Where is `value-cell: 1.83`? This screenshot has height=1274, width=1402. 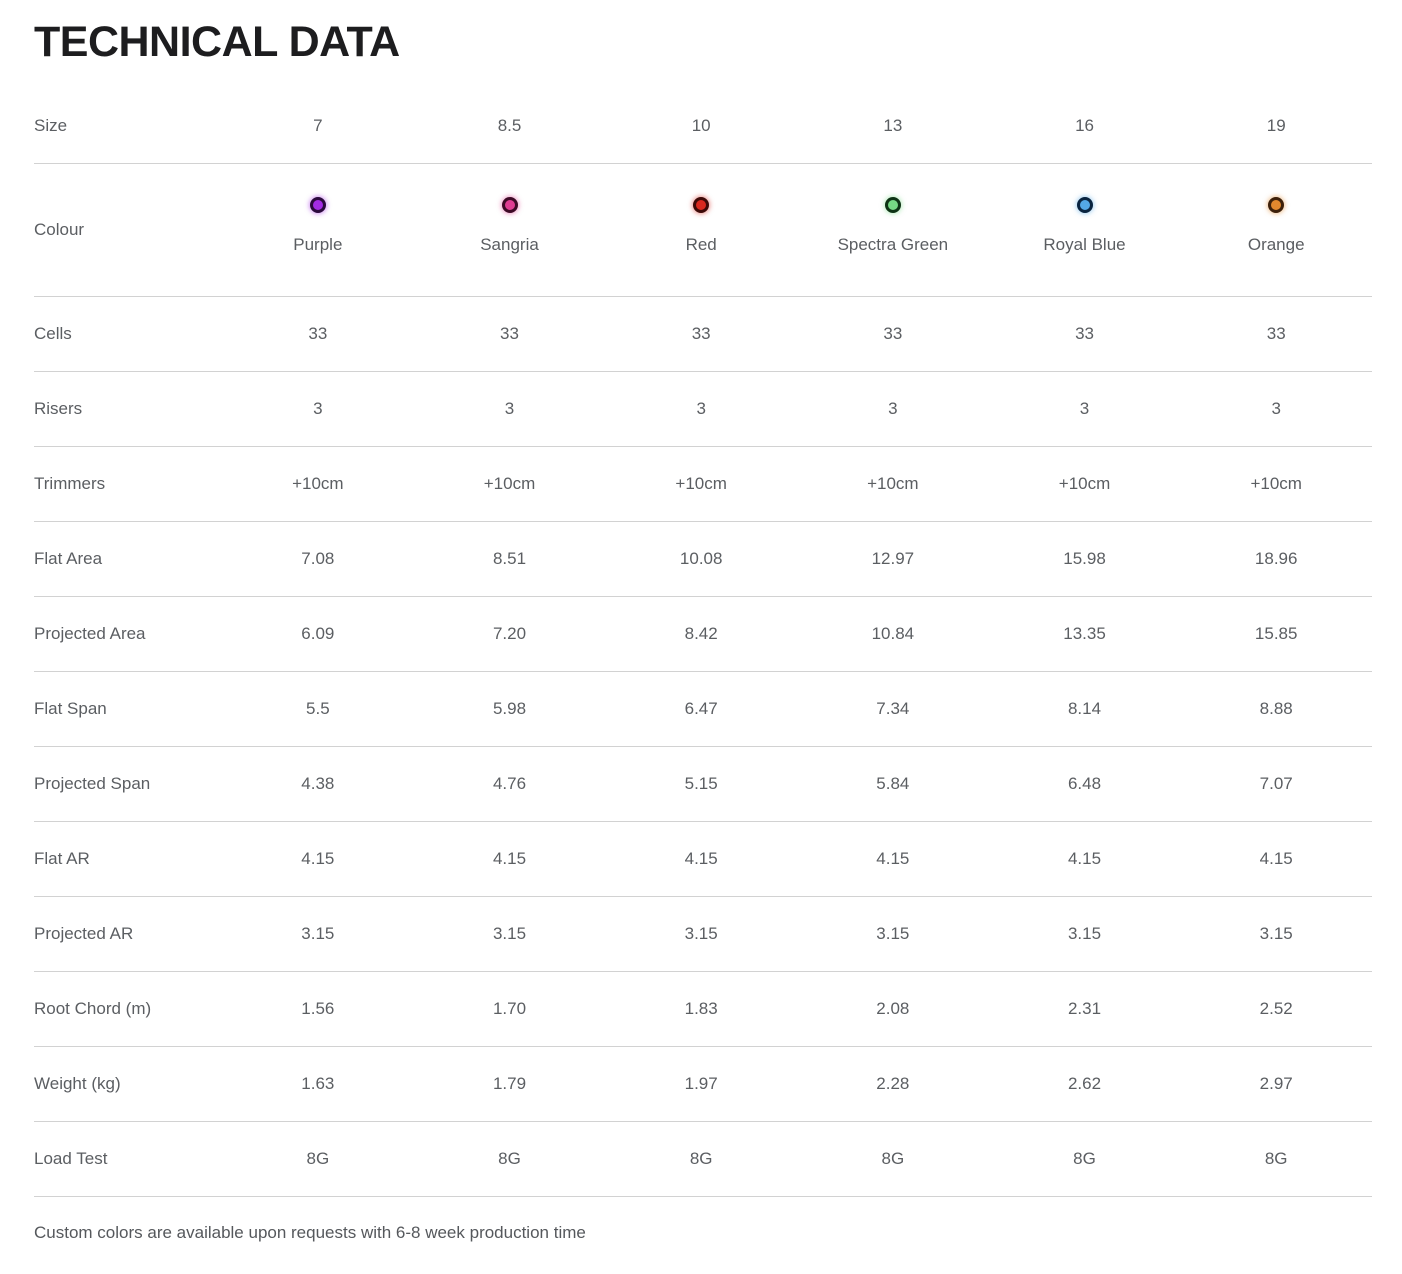
value-cell: 1.83 is located at coordinates (701, 1009).